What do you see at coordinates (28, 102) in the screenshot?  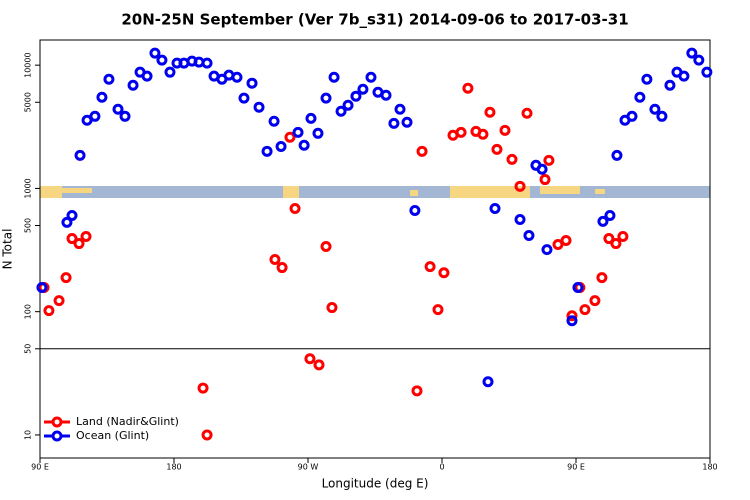 I see `y-tick-label: 5000` at bounding box center [28, 102].